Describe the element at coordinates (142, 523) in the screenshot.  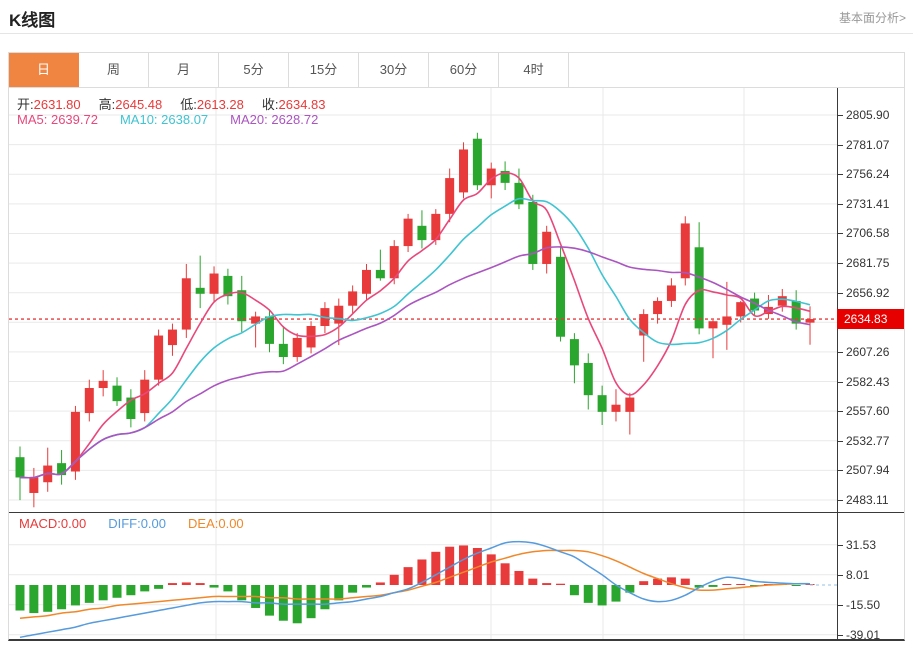
I see `macd-info-bar: MACD:0.00 DIFF:0.00 DEA:0.00` at that location.